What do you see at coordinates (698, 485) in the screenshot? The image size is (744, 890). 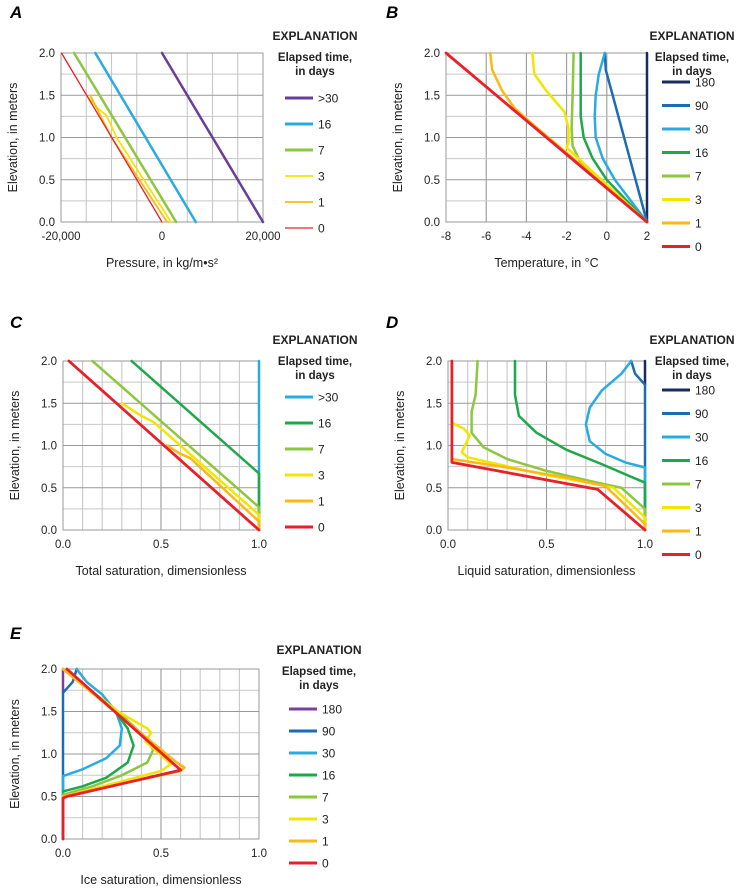 I see `legend-label: 7` at bounding box center [698, 485].